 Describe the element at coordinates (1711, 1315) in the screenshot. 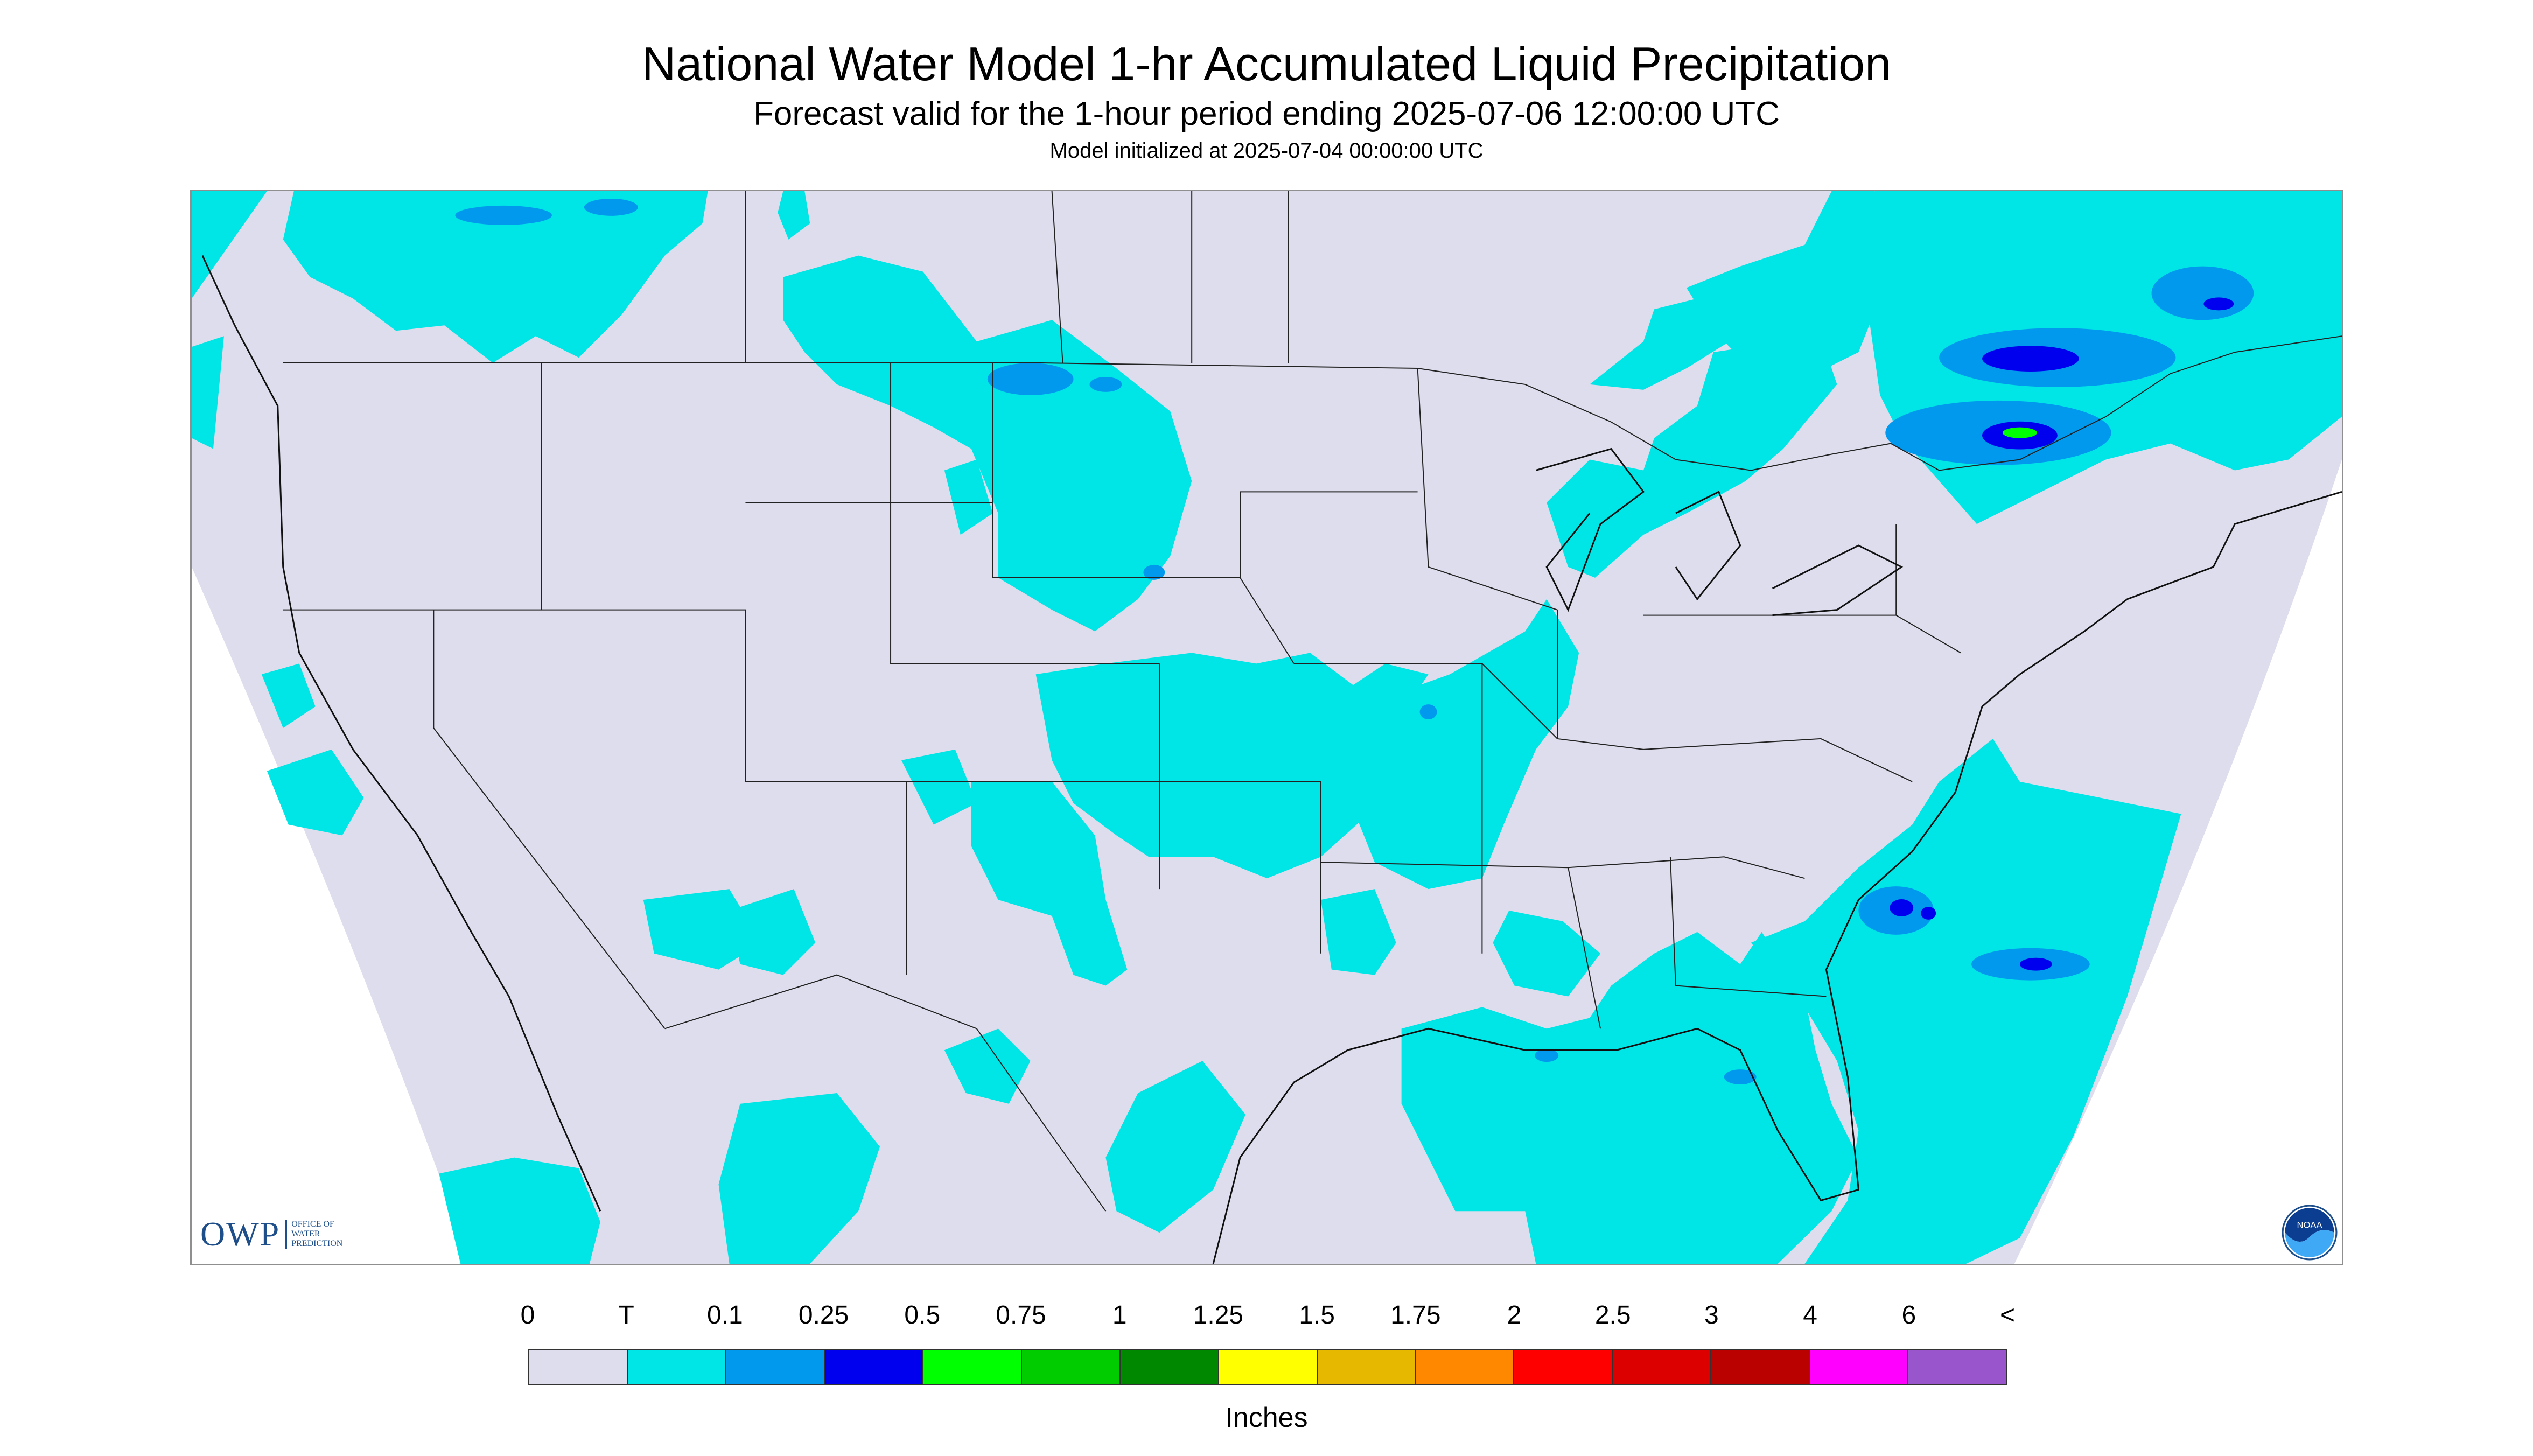

I see `legend-tick-label: 3` at that location.